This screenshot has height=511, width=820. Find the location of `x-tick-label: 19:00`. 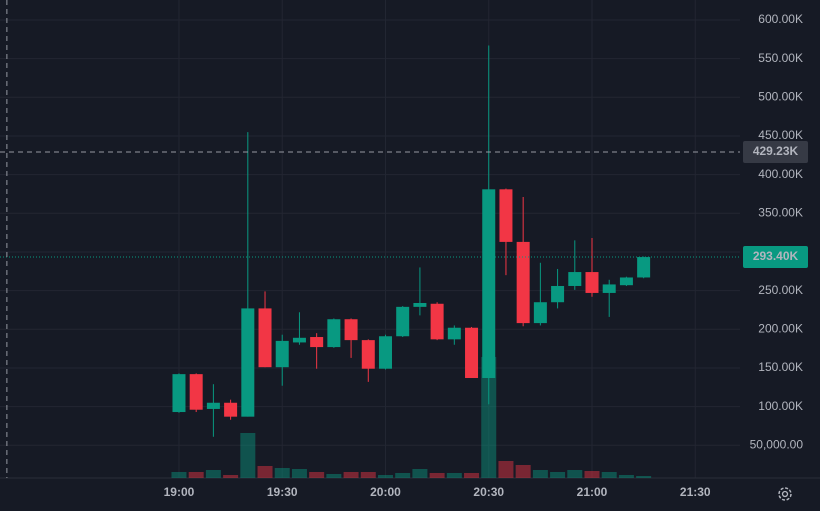

x-tick-label: 19:00 is located at coordinates (179, 492).